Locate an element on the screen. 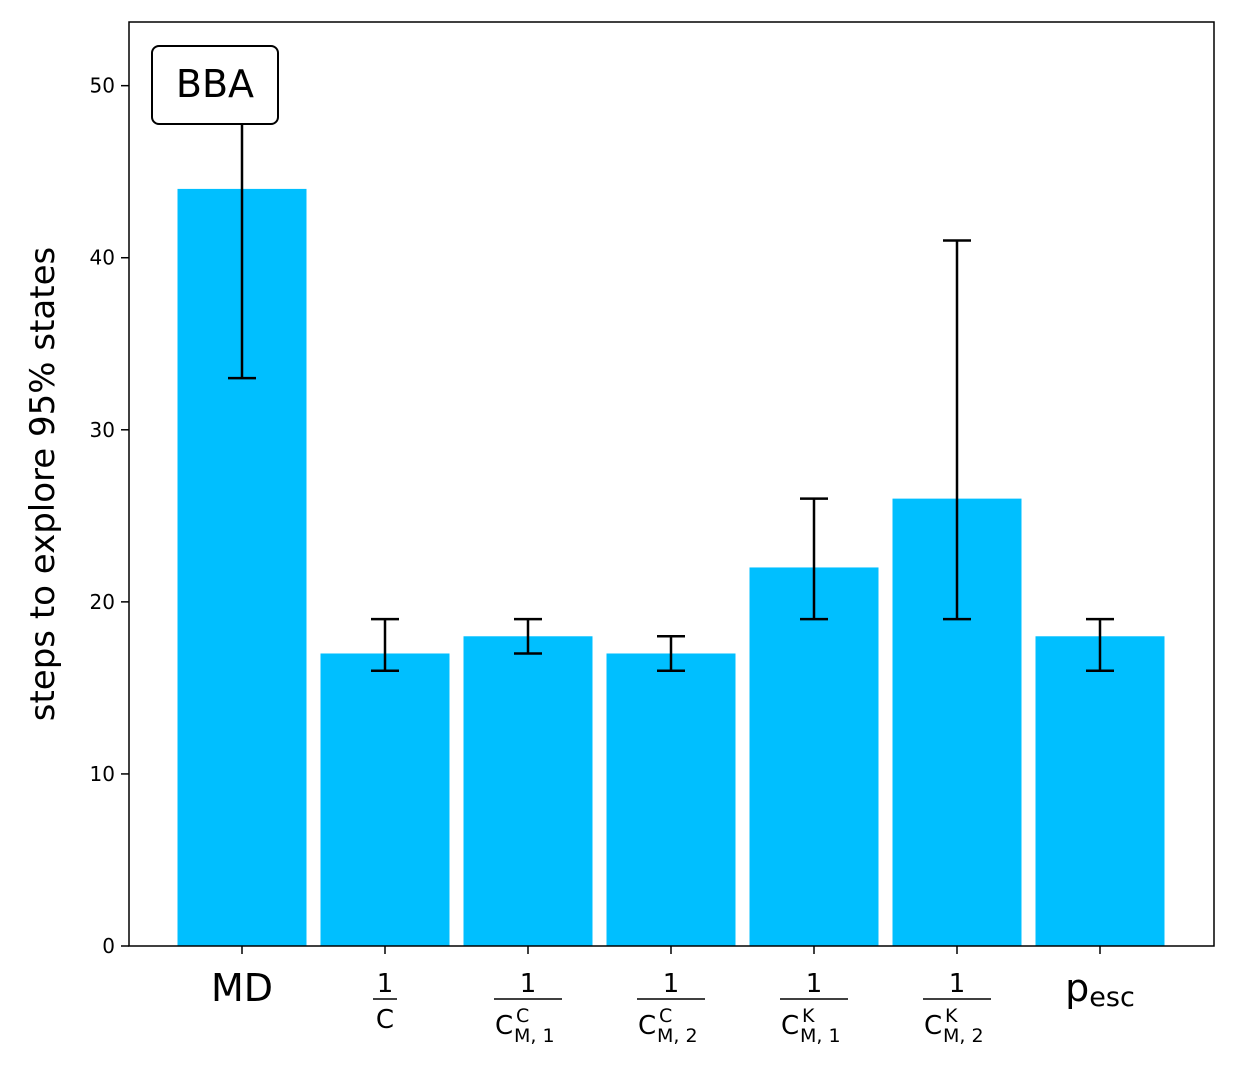 The width and height of the screenshot is (1237, 1067). y-tick-label: 40 is located at coordinates (102, 258).